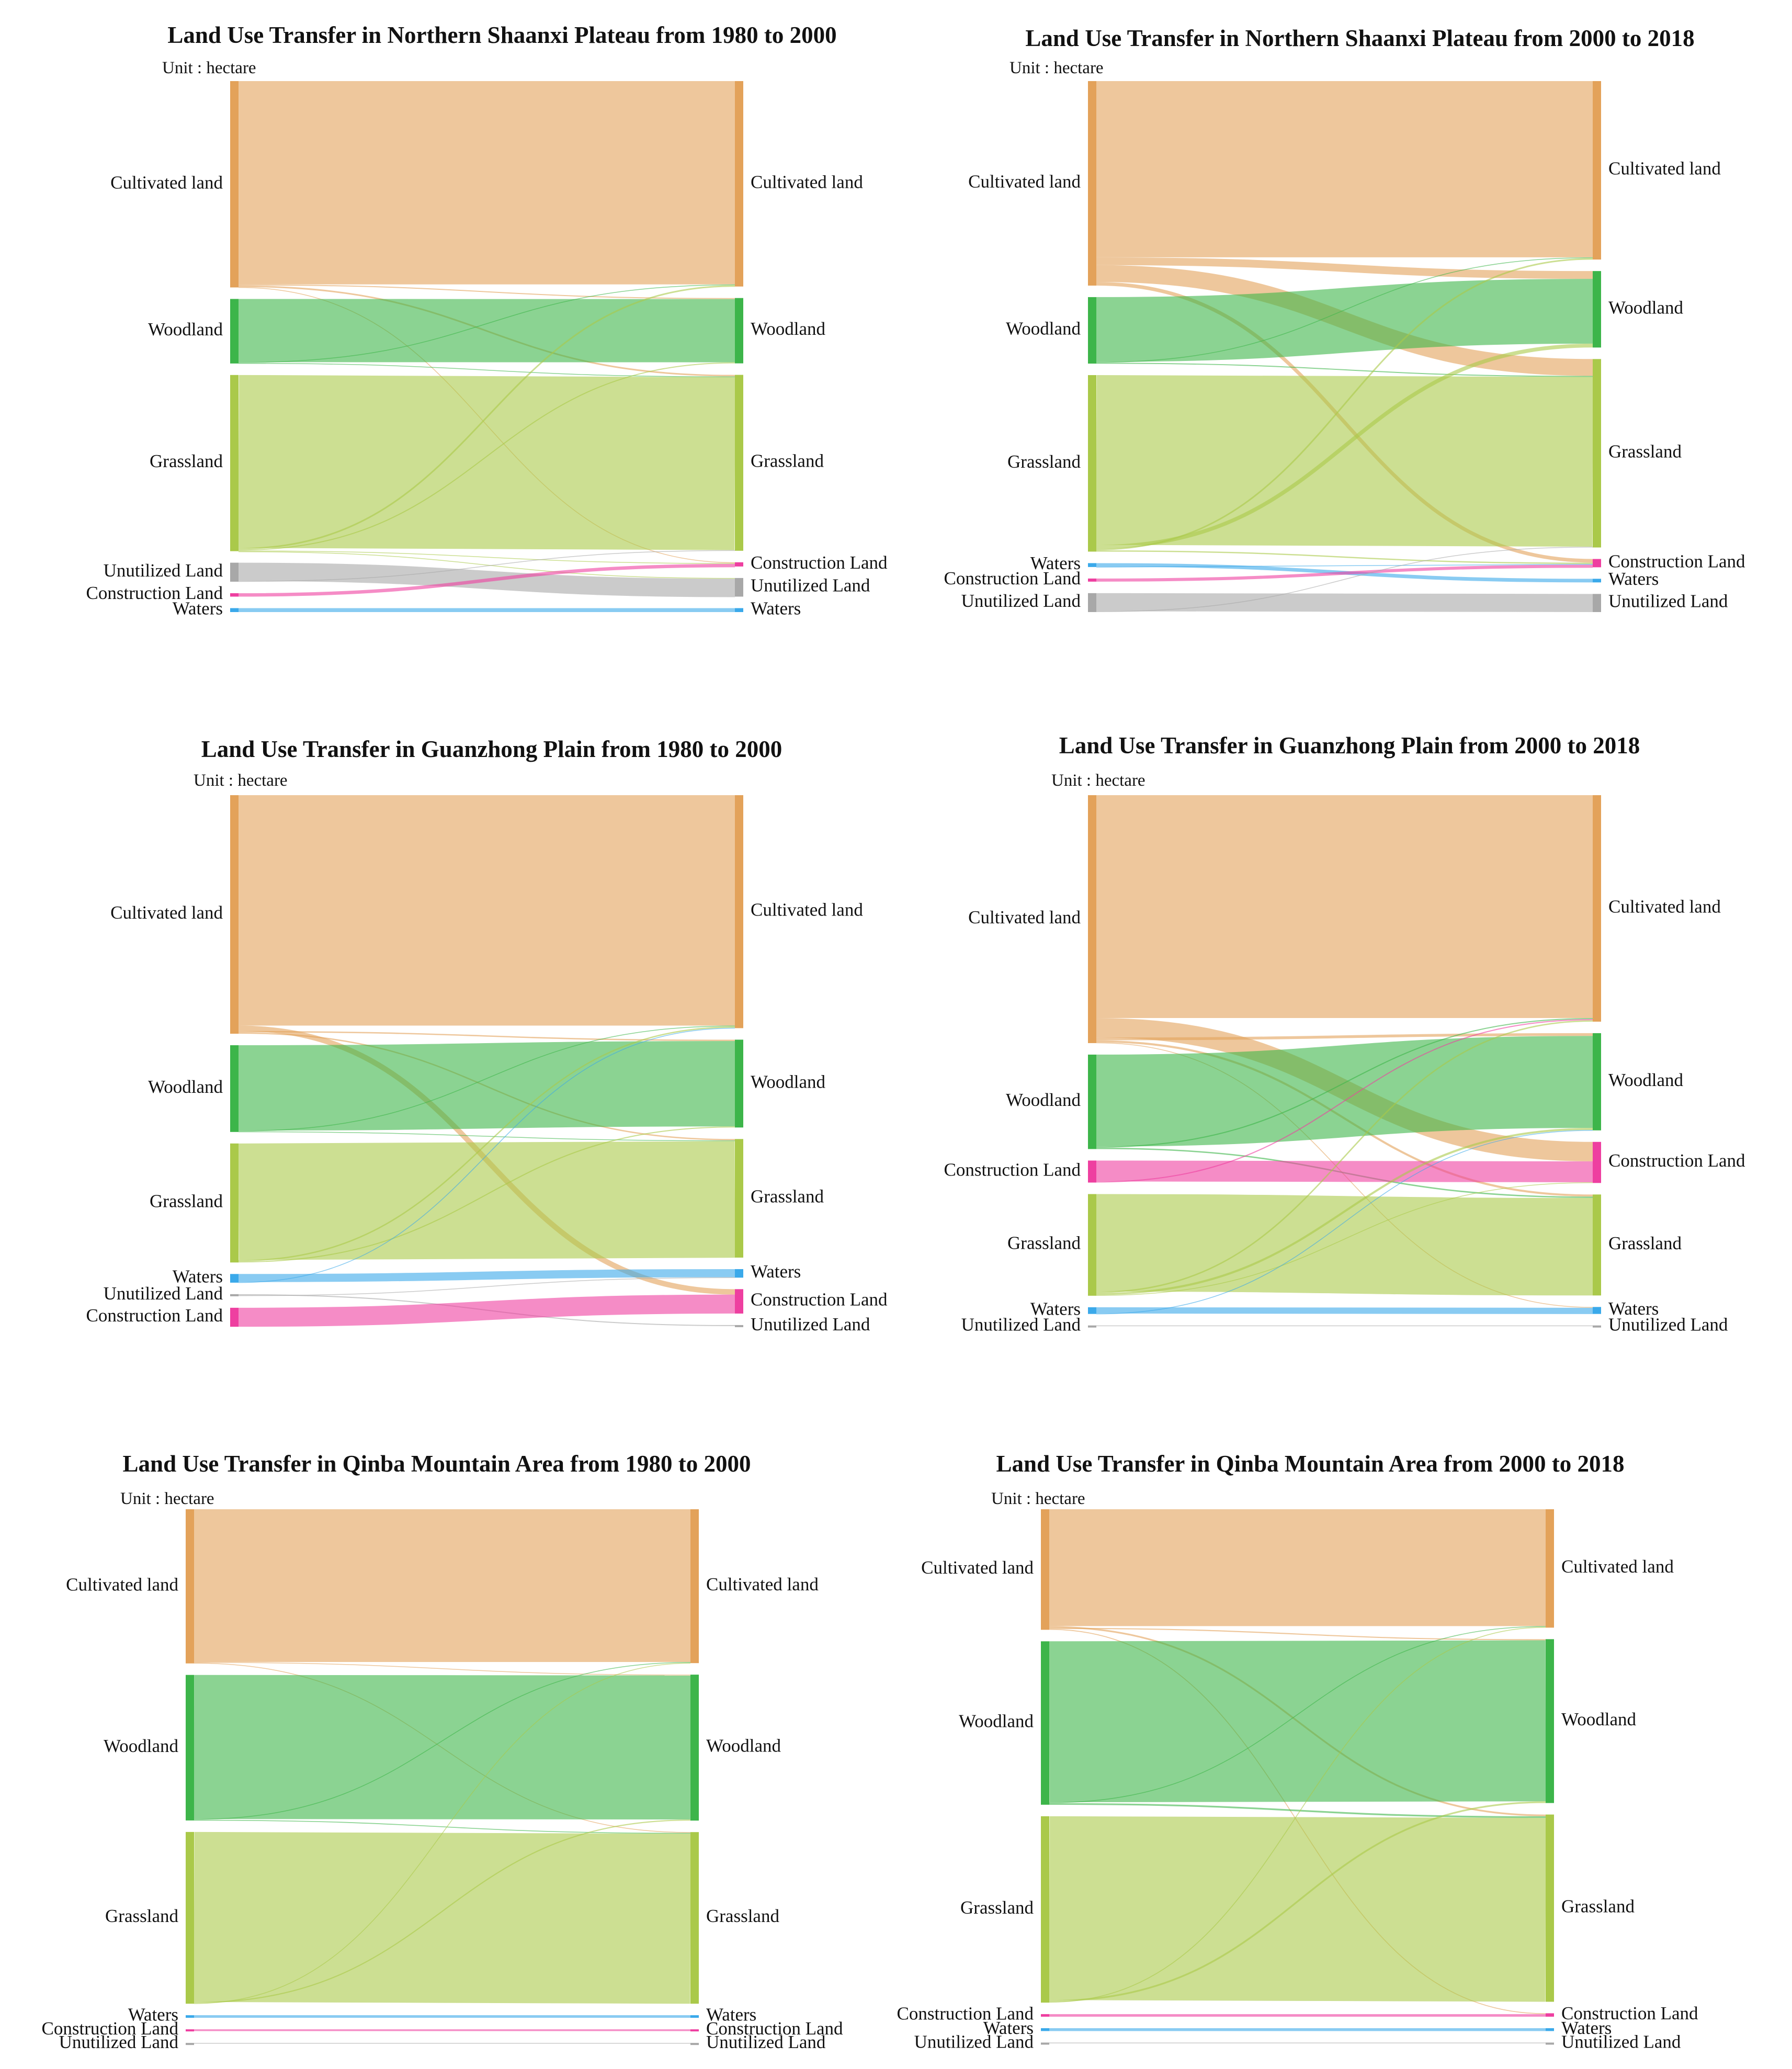 The height and width of the screenshot is (2069, 1792). I want to click on flow-grassland-to-unutilized-land, so click(486, 565).